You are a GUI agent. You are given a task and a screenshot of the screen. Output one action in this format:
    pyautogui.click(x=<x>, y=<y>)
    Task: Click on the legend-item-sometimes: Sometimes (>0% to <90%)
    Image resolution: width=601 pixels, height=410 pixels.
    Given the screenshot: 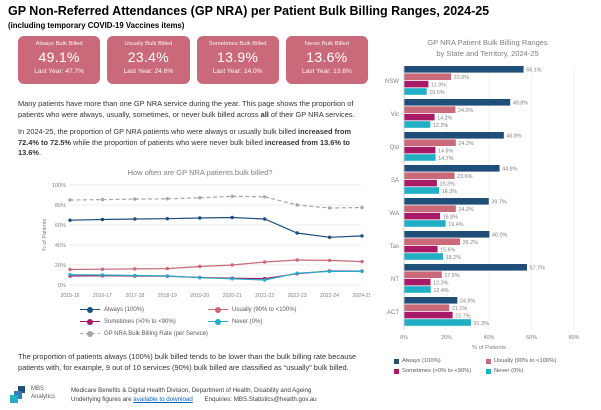 What is the action you would take?
    pyautogui.click(x=128, y=321)
    